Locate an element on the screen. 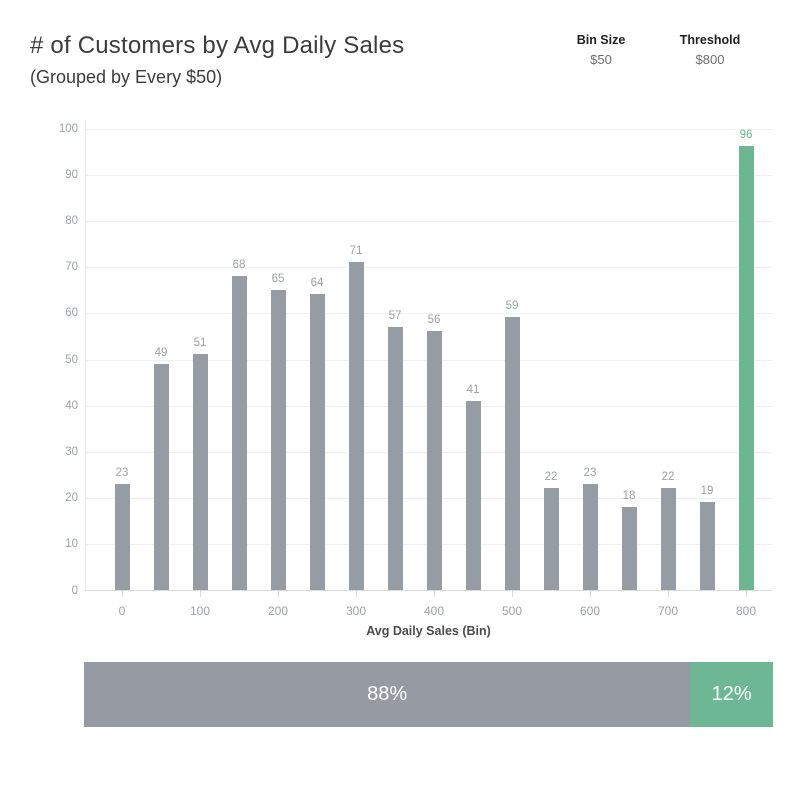  bar-value-label-650: 18 is located at coordinates (629, 495).